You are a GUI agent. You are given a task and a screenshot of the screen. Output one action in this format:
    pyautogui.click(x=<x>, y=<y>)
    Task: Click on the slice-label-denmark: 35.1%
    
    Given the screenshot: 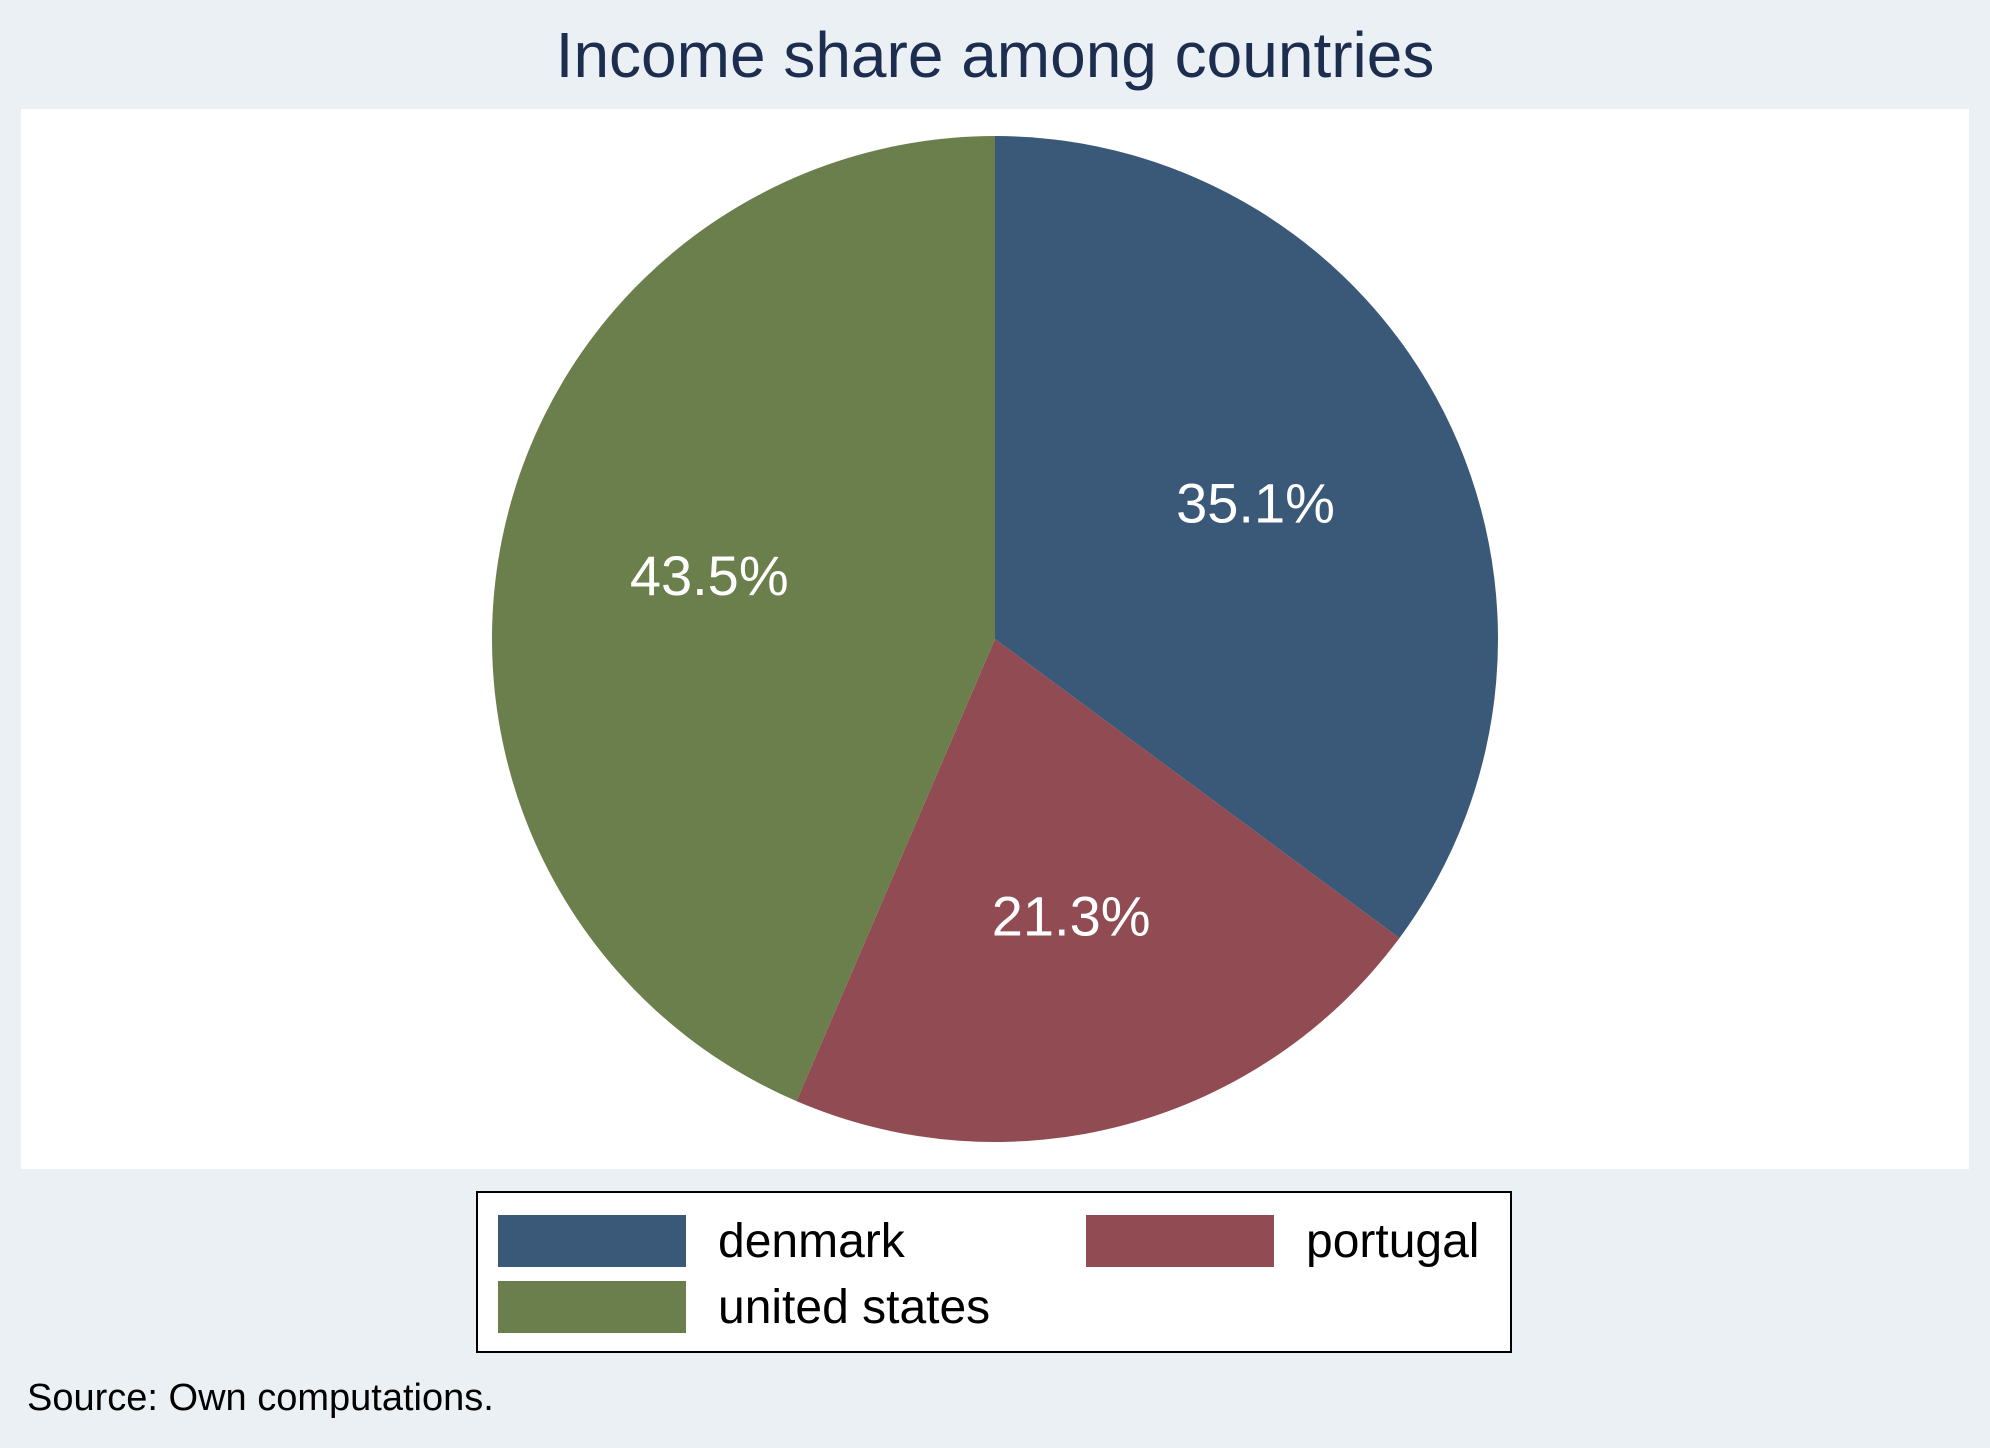 What is the action you would take?
    pyautogui.click(x=1255, y=502)
    